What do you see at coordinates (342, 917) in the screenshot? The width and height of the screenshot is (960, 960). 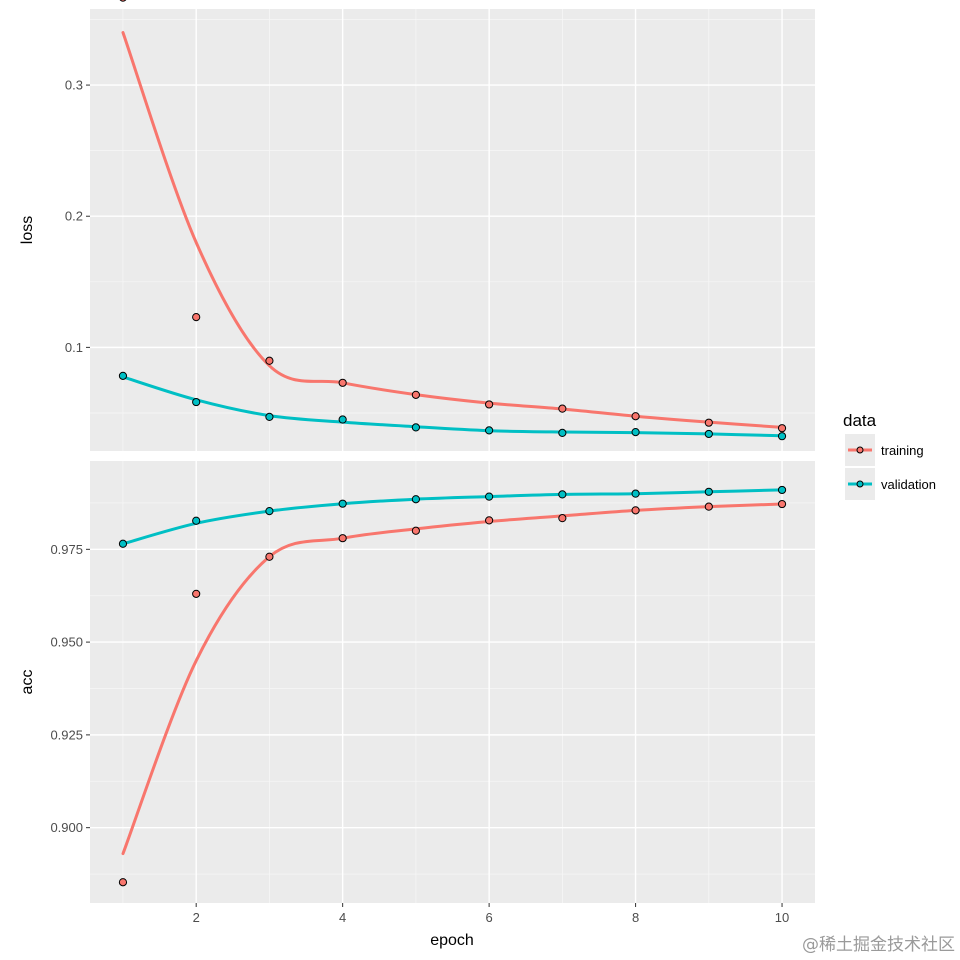 I see `x-tick-label: 4` at bounding box center [342, 917].